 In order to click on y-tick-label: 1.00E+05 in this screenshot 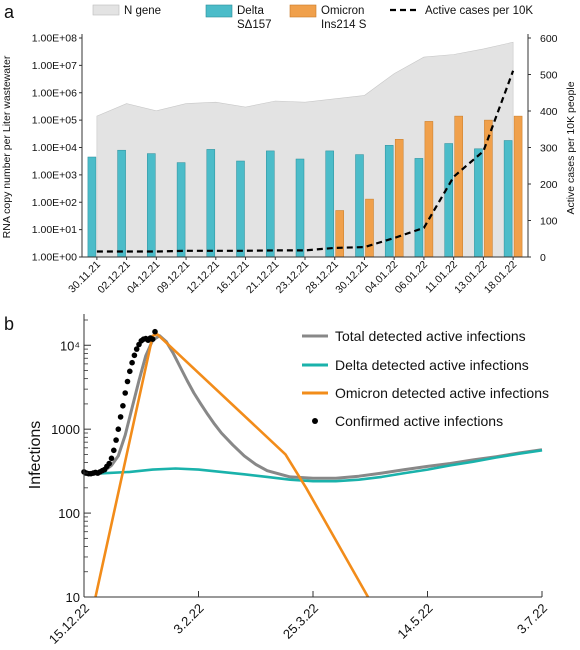, I will do `click(54, 121)`.